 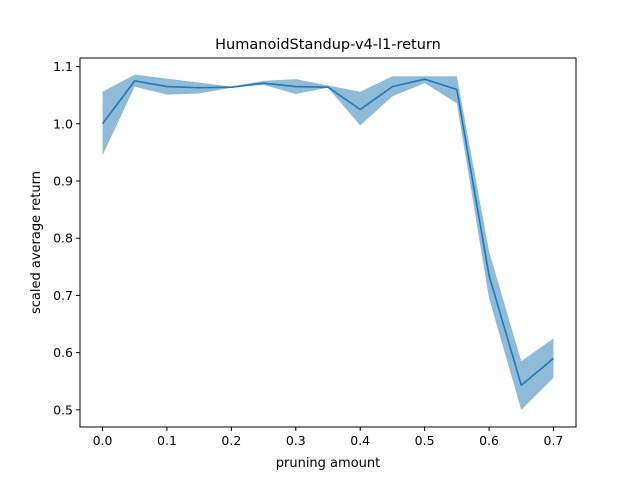 I want to click on y-axis-ticks: 0.5 0.6 0.7 0.8 0.9 1.0 1.1, so click(x=66, y=238).